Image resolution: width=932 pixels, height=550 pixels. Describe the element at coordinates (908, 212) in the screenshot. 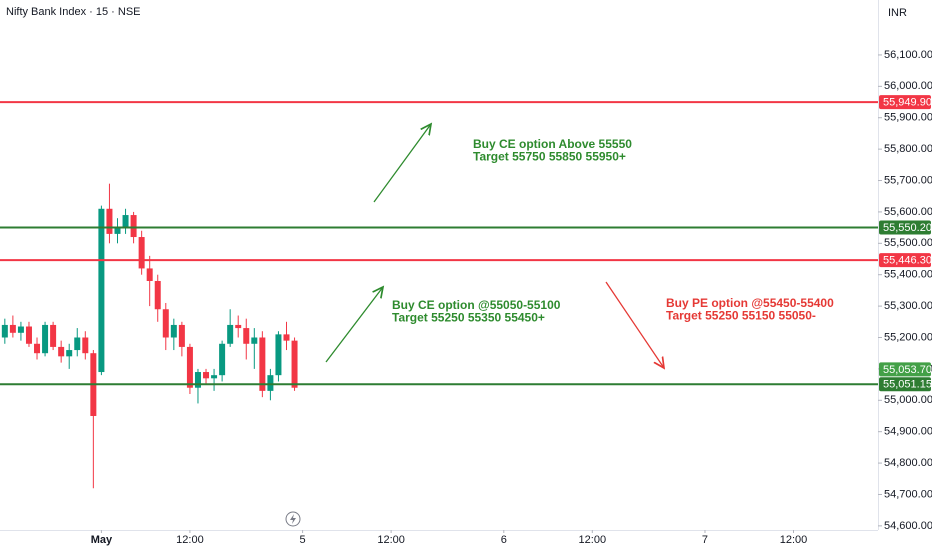

I see `y-tick-label: 55,600.00` at that location.